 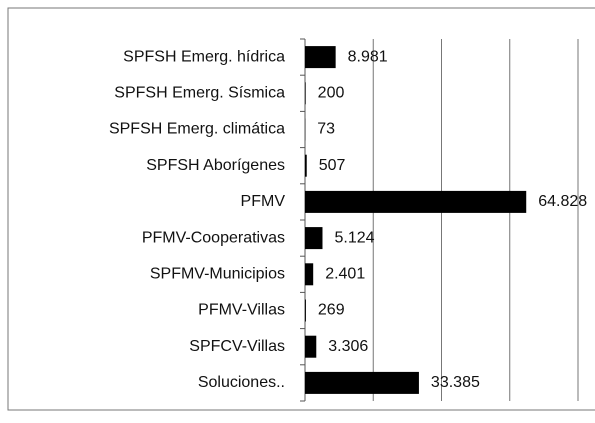 I want to click on y-tick-label: Soluciones.., so click(x=241, y=382).